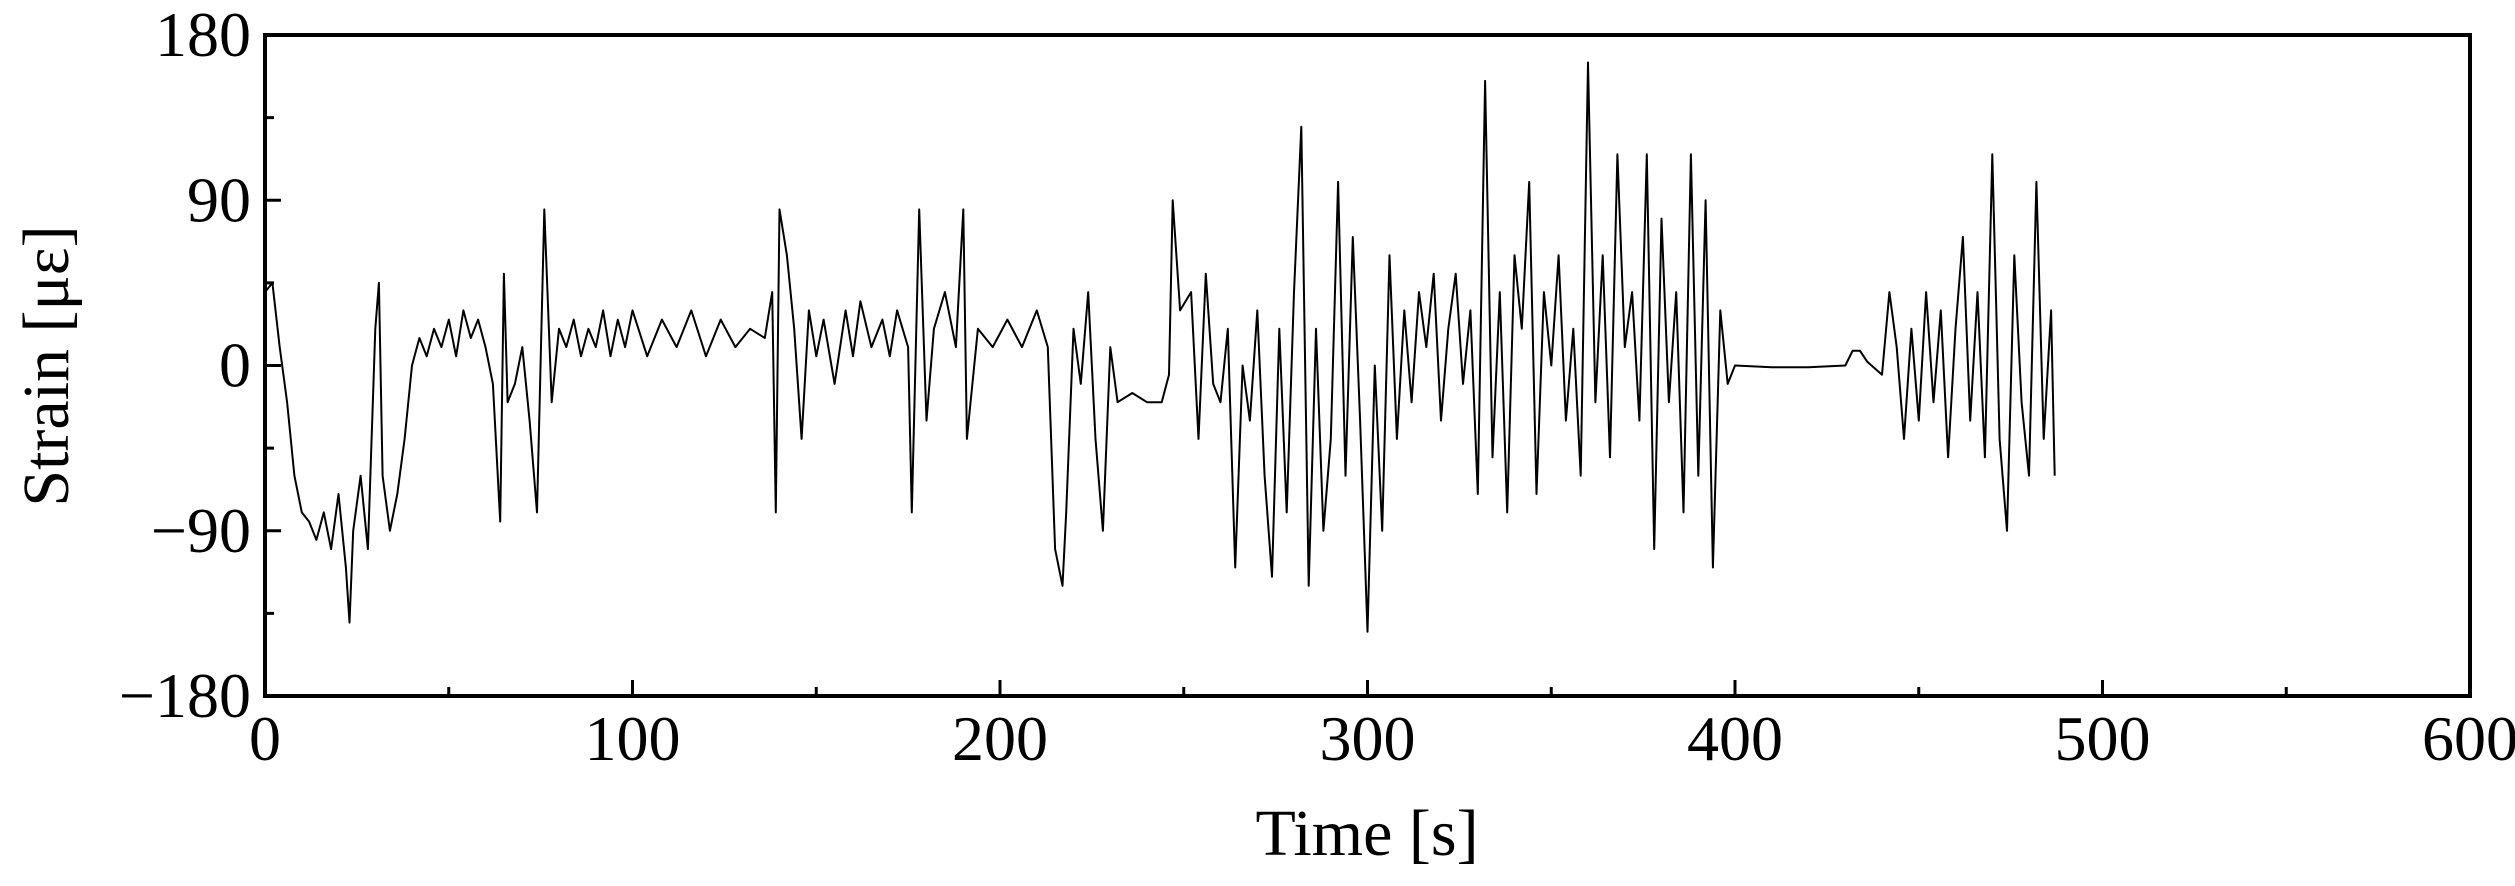 The image size is (2515, 886). Describe the element at coordinates (1000, 738) in the screenshot. I see `x-tick-label: 200` at that location.